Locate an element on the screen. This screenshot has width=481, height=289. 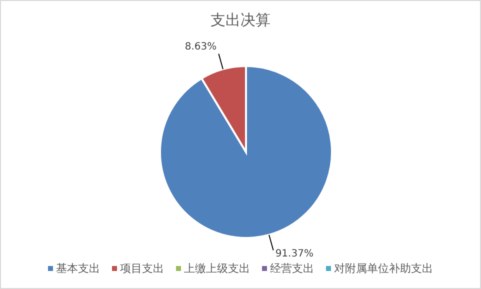
legend-label: 基本支出 is located at coordinates (78, 268).